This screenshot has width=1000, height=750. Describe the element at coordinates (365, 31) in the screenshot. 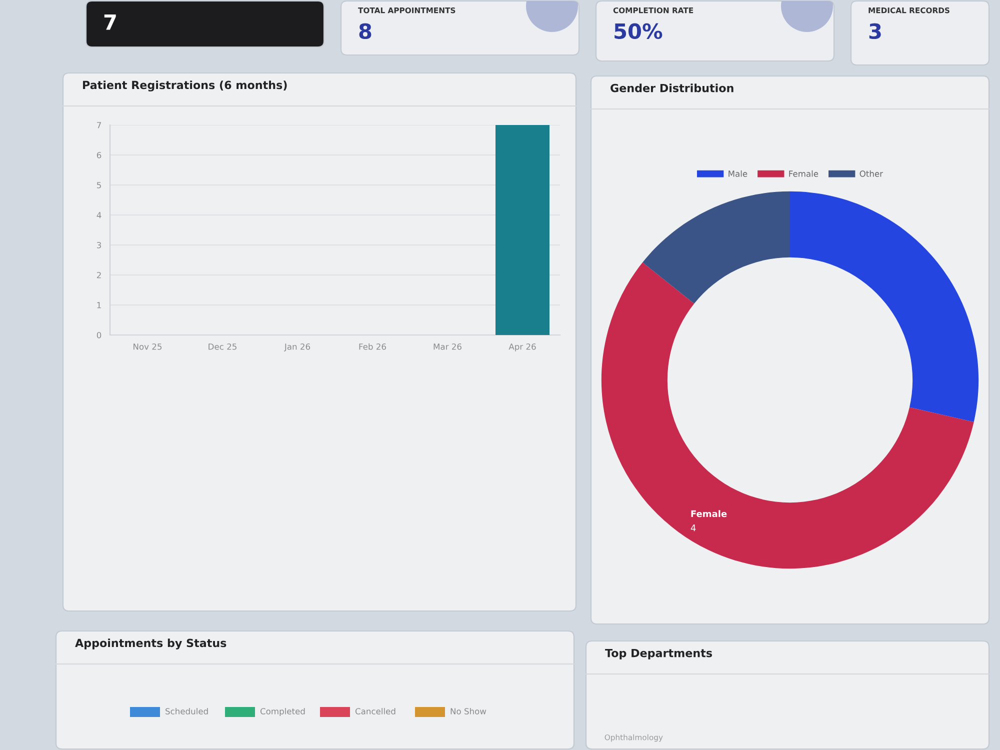

I see `text: 8` at that location.